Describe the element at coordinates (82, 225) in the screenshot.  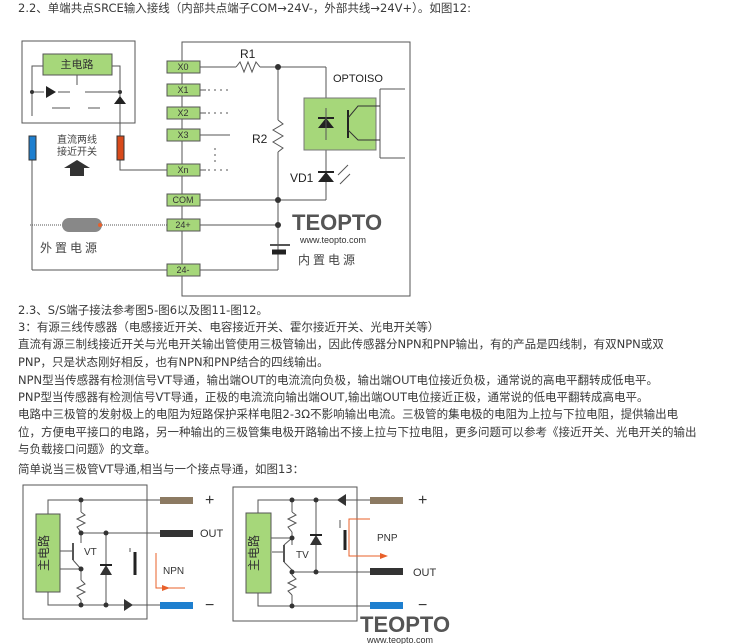
I see `external-power-cylinder` at that location.